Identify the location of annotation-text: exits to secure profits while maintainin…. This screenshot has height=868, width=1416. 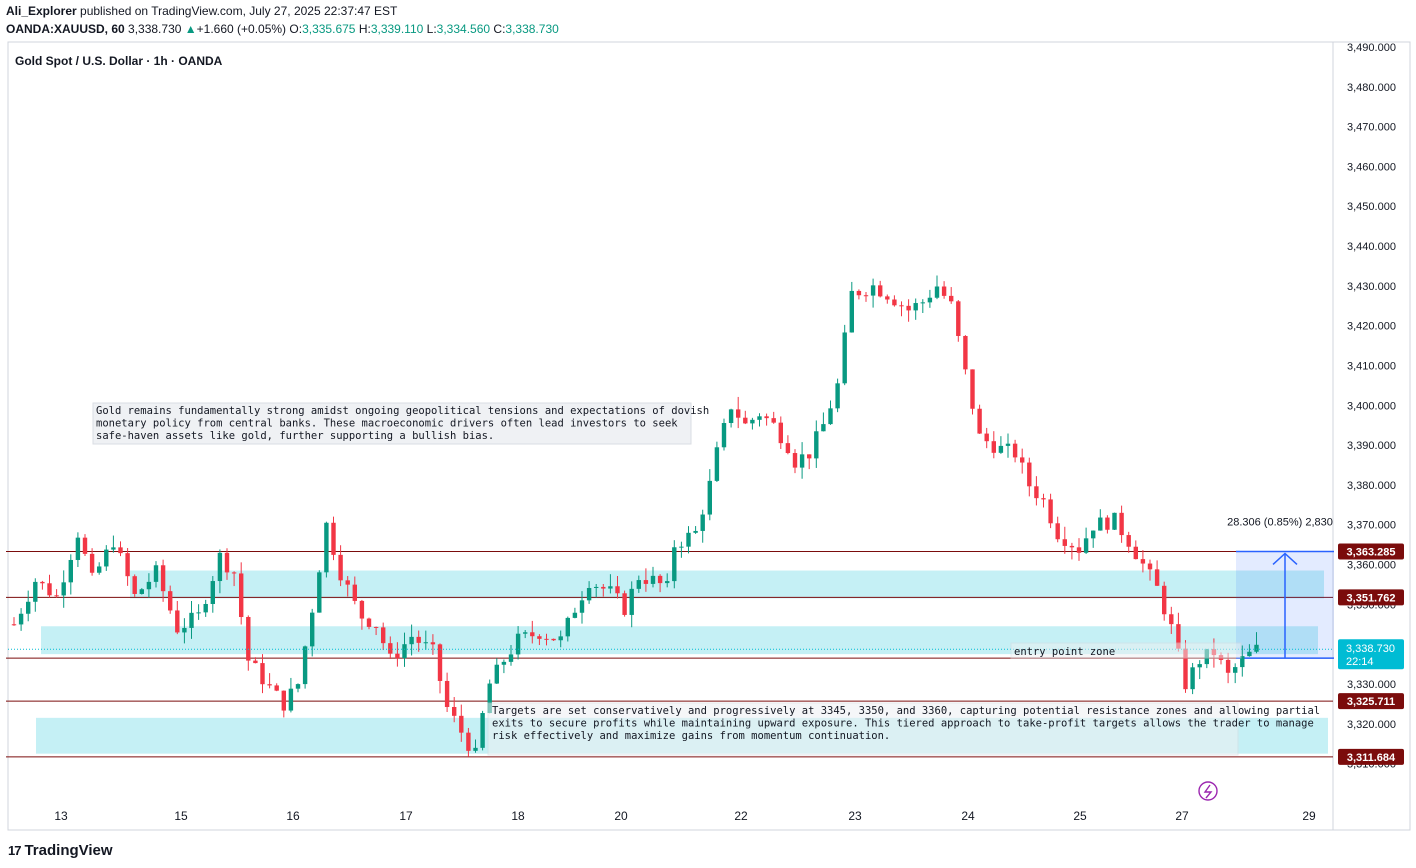
(903, 724).